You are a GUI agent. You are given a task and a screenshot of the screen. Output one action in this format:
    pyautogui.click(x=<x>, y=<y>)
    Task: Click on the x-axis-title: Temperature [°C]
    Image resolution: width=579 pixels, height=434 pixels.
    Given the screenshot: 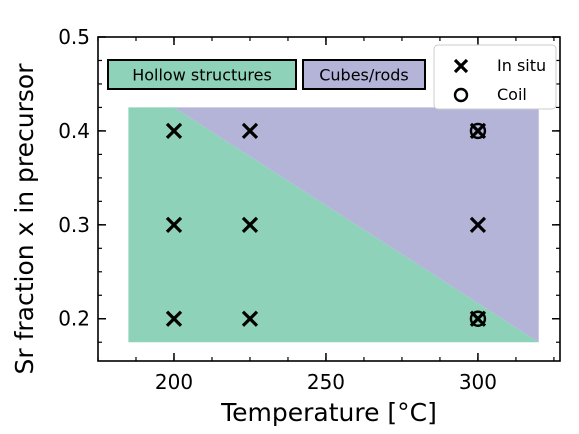 What is the action you would take?
    pyautogui.click(x=328, y=412)
    